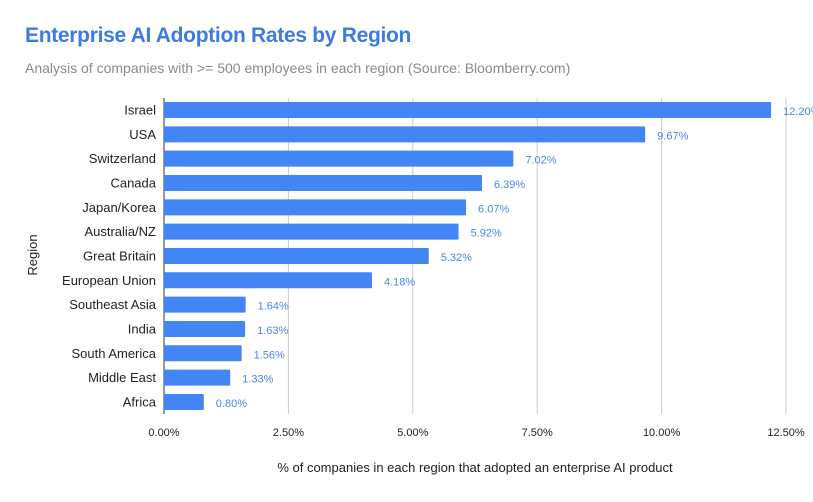 The height and width of the screenshot is (502, 813). What do you see at coordinates (142, 328) in the screenshot?
I see `category-label: India` at bounding box center [142, 328].